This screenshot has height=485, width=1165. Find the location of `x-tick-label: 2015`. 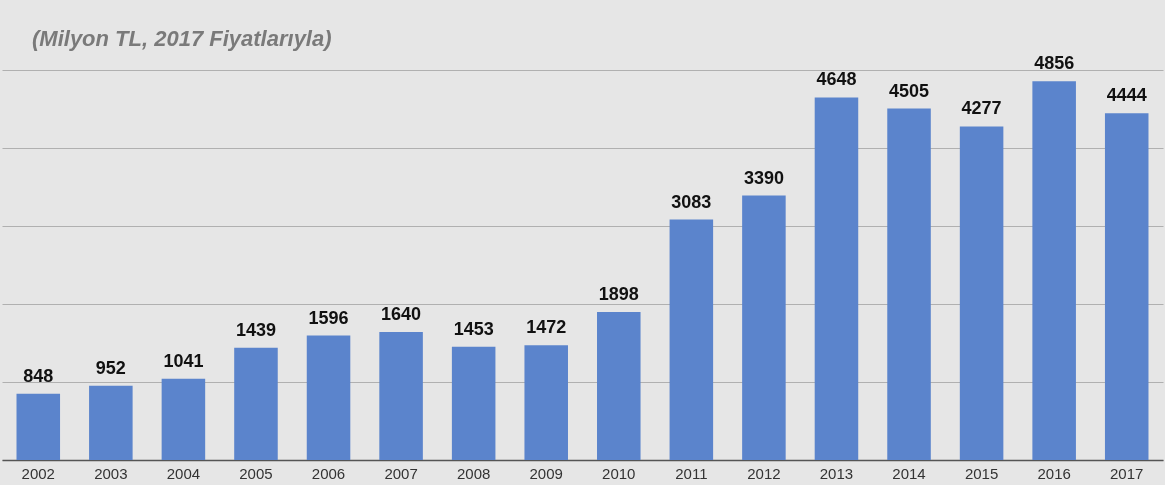

x-tick-label: 2015 is located at coordinates (981, 473).